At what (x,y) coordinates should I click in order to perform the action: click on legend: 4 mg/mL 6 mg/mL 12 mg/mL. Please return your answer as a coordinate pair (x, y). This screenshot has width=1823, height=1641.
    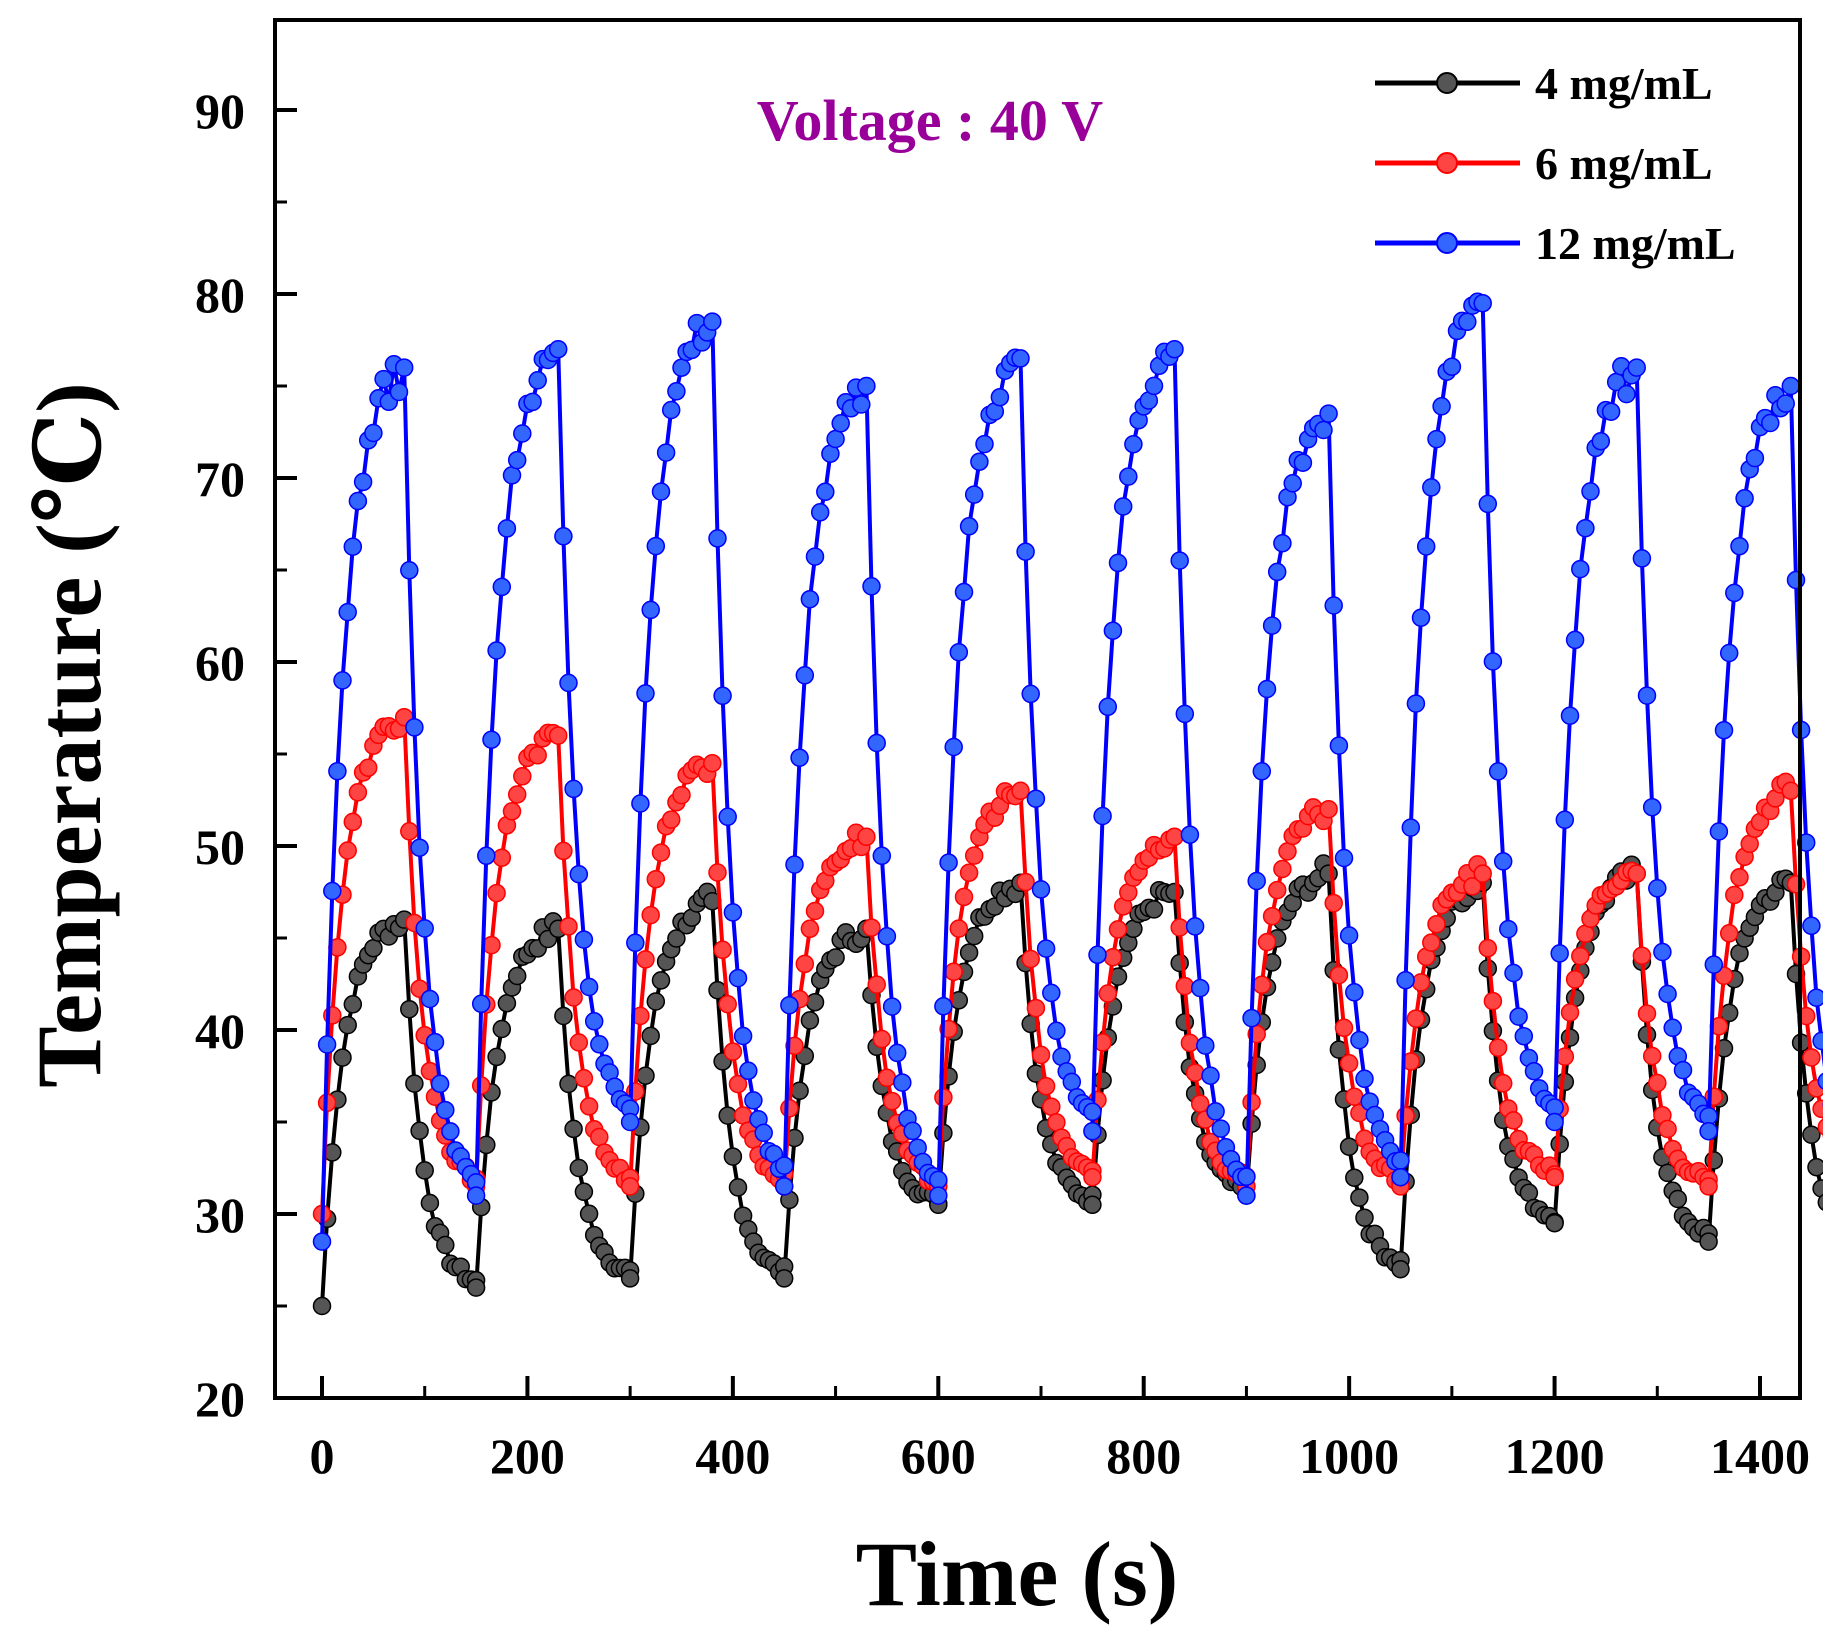
    Looking at the image, I should click on (1555, 163).